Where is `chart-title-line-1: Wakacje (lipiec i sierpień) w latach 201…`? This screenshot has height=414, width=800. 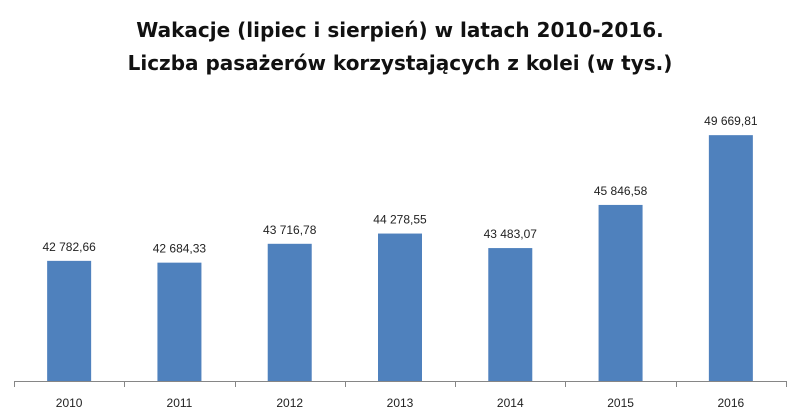
chart-title-line-1: Wakacje (lipiec i sierpień) w latach 201… is located at coordinates (400, 30).